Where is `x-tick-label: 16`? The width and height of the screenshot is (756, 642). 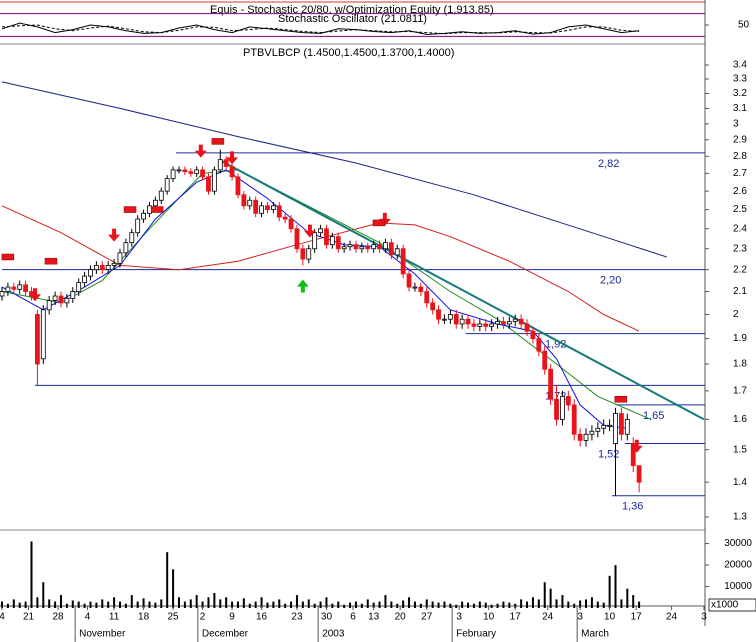 x-tick-label: 16 is located at coordinates (262, 617).